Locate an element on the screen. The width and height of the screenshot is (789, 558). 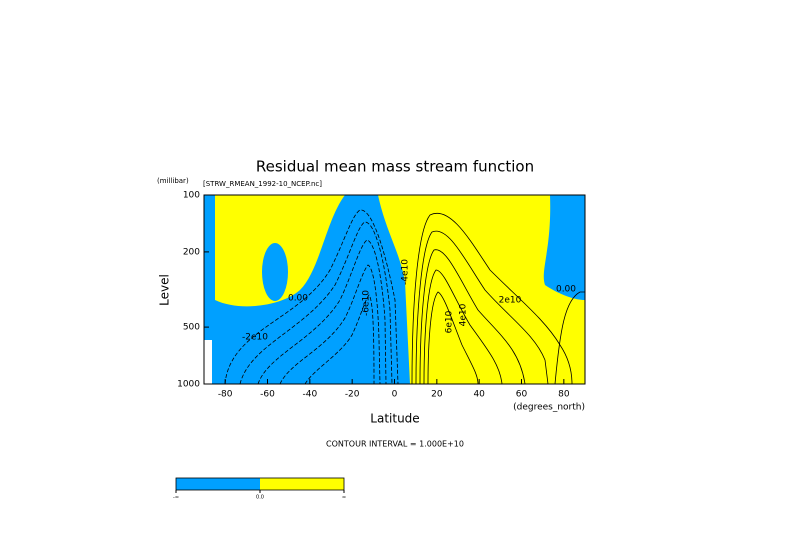
x-tick-label: 0 is located at coordinates (395, 395).